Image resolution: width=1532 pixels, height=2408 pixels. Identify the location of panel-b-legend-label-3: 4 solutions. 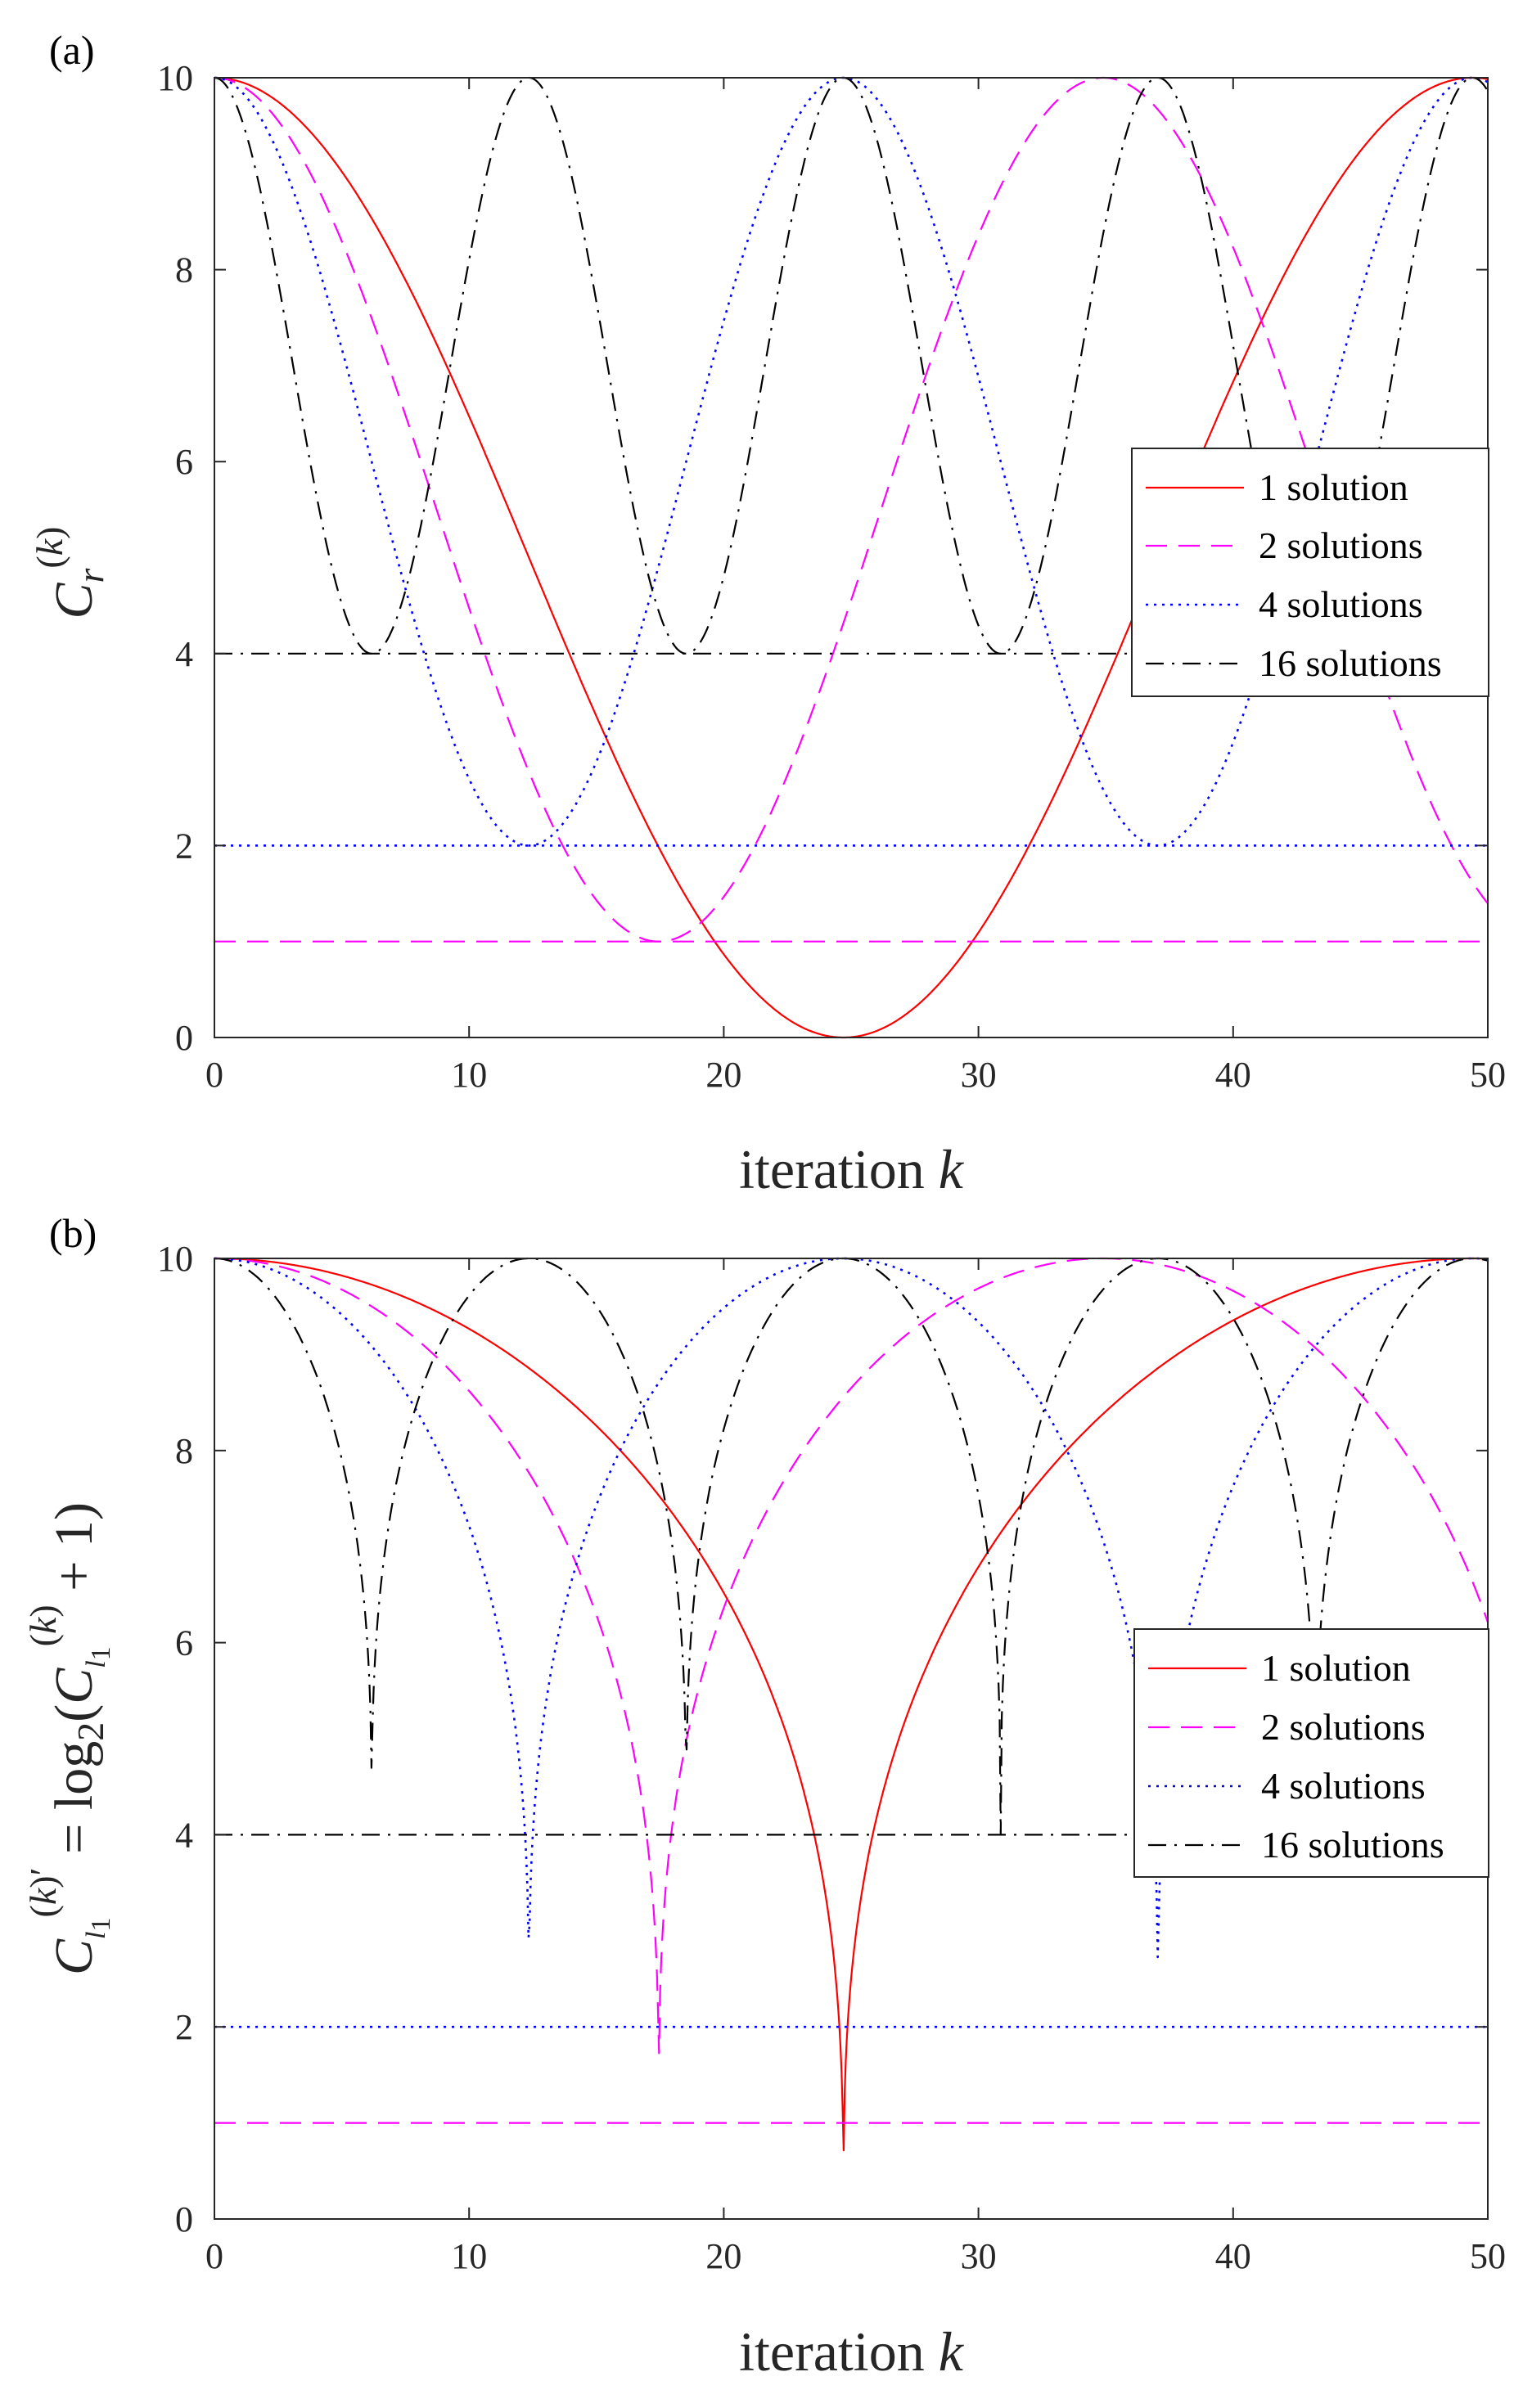
(1343, 1786).